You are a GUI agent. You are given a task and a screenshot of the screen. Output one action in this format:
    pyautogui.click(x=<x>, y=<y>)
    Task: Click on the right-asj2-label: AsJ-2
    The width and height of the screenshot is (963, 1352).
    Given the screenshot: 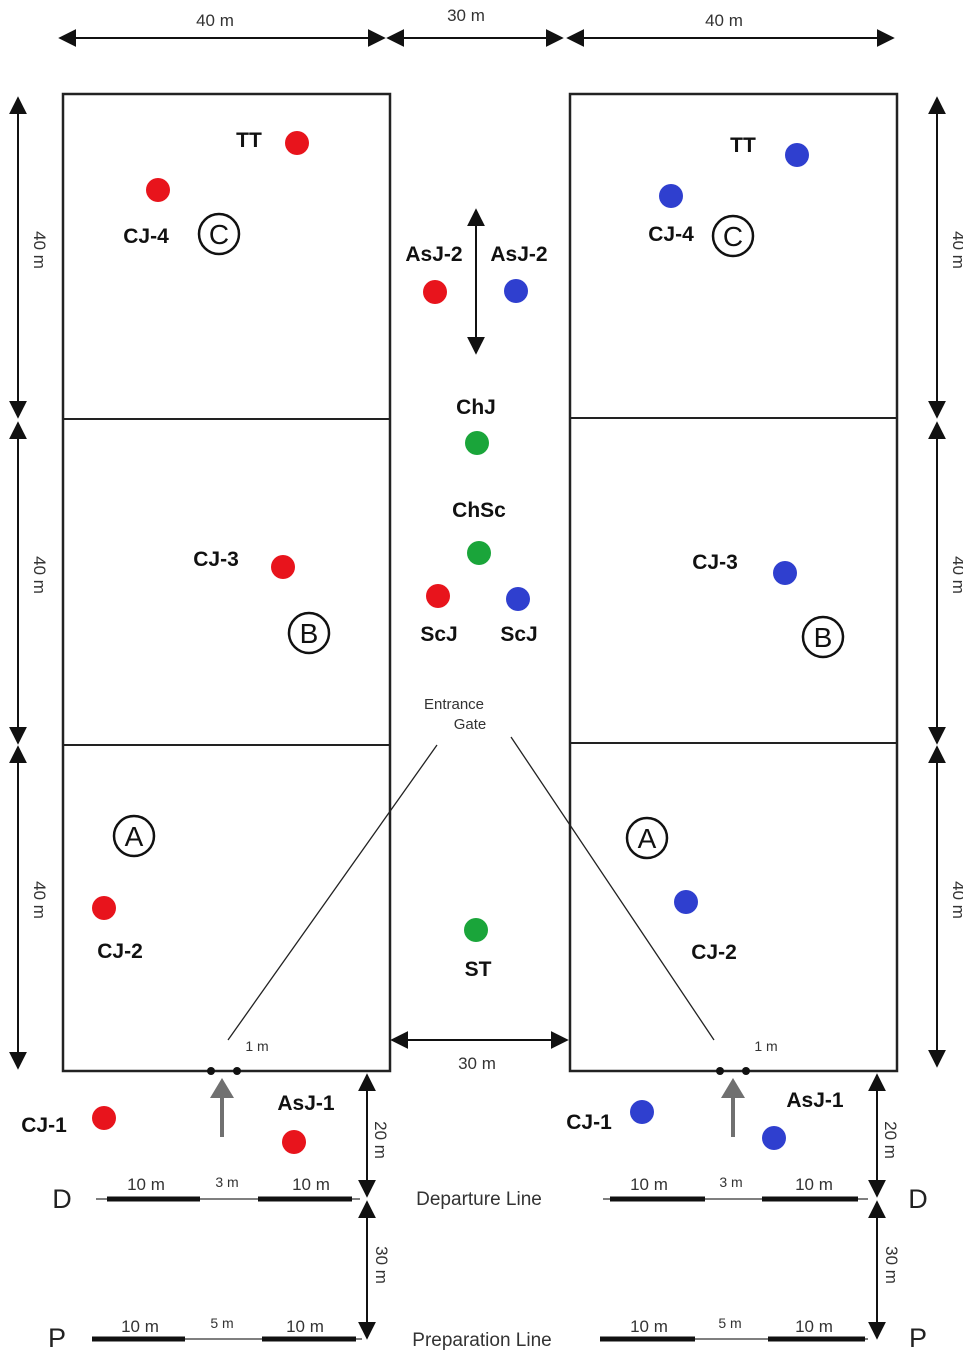 What is the action you would take?
    pyautogui.click(x=518, y=254)
    